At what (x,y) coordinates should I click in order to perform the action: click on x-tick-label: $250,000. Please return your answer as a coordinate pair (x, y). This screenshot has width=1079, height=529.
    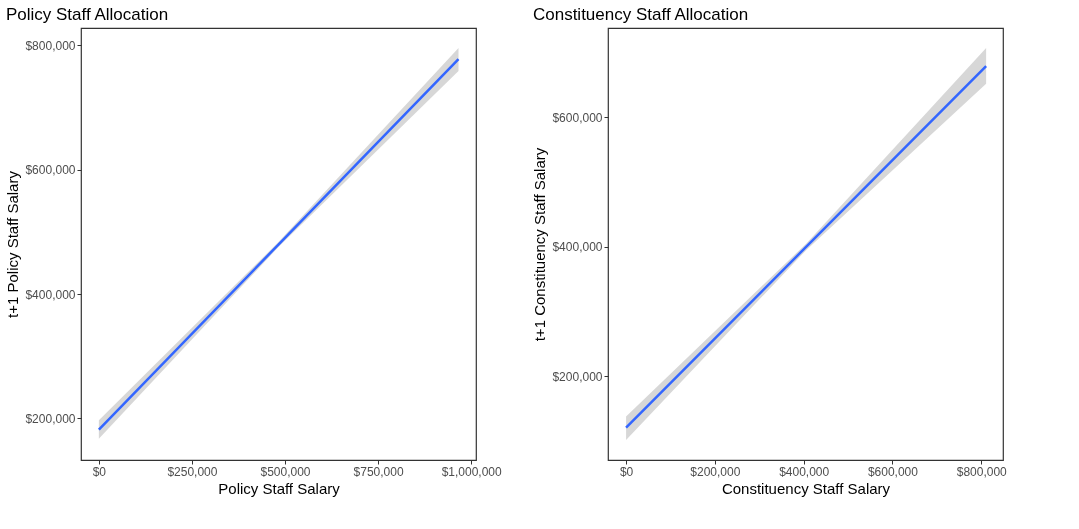
    Looking at the image, I should click on (192, 471).